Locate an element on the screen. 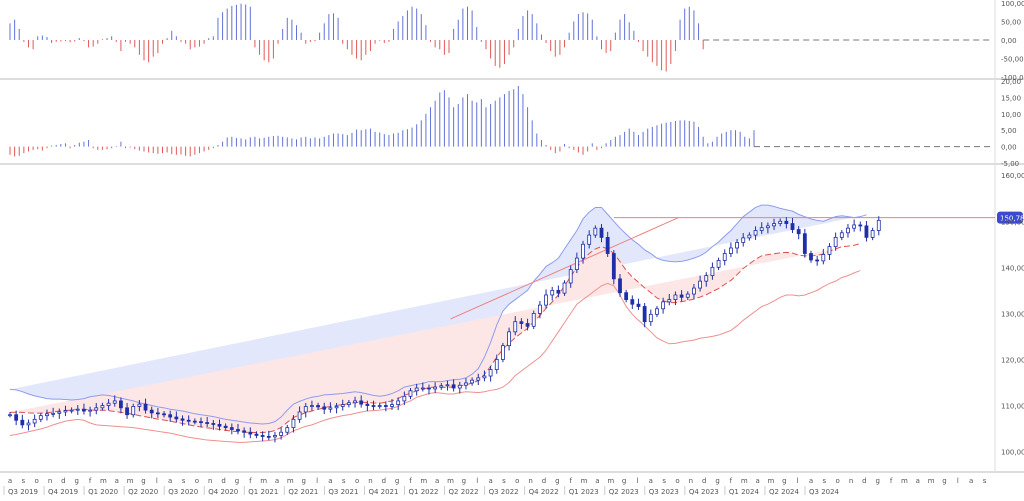 This screenshot has height=501, width=1024. osc2-y-tick-label: 15,00 is located at coordinates (1011, 98).